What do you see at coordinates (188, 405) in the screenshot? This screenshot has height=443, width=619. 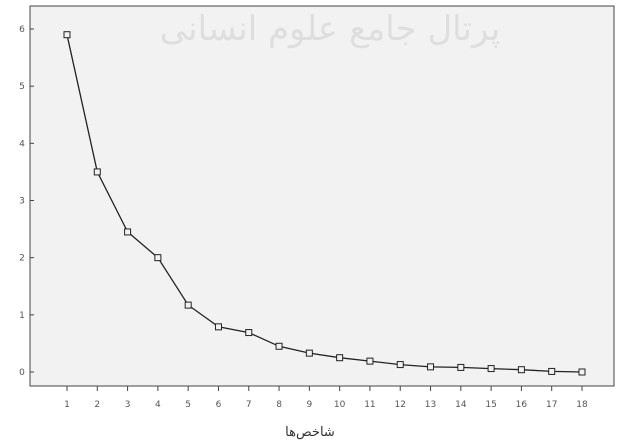 I see `x-tick-label: 5` at bounding box center [188, 405].